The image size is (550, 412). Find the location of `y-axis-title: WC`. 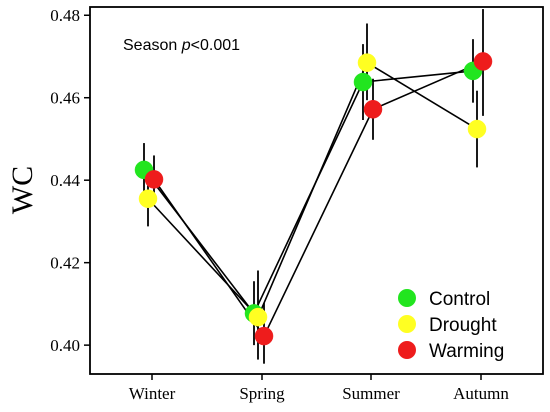

y-axis-title: WC is located at coordinates (22, 190).